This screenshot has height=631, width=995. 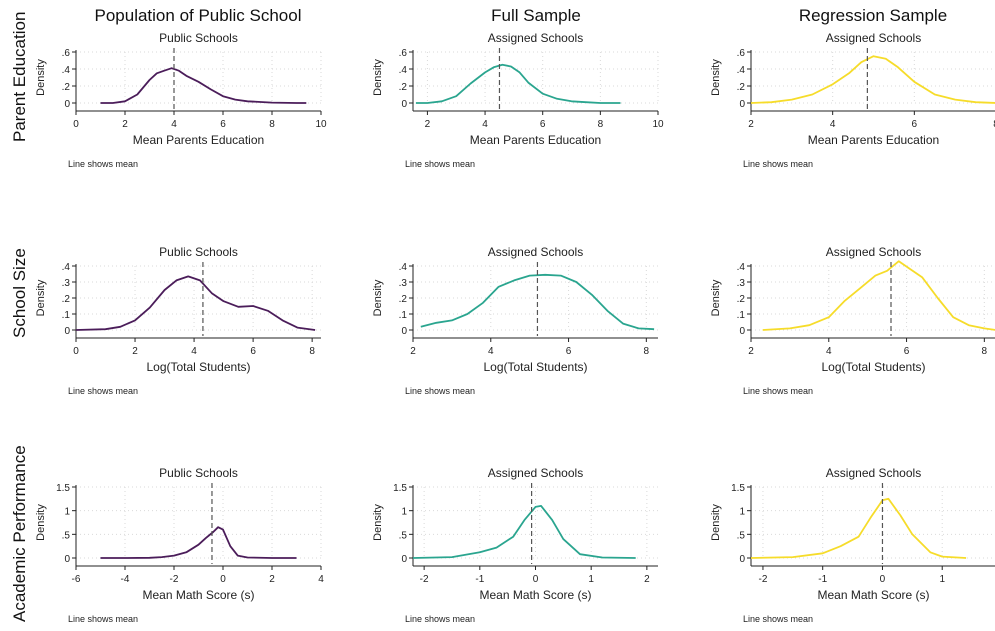 I want to click on y-tick-label: .2, so click(x=741, y=299).